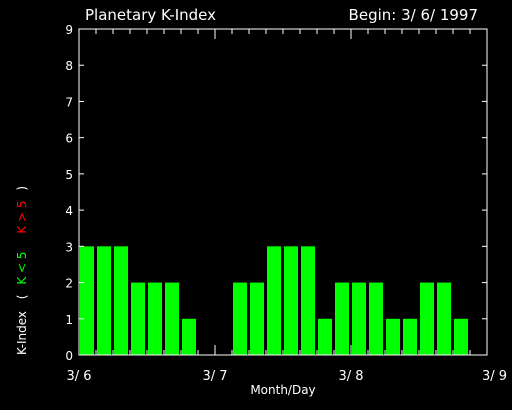  I want to click on y-tick-label: 6, so click(69, 139).